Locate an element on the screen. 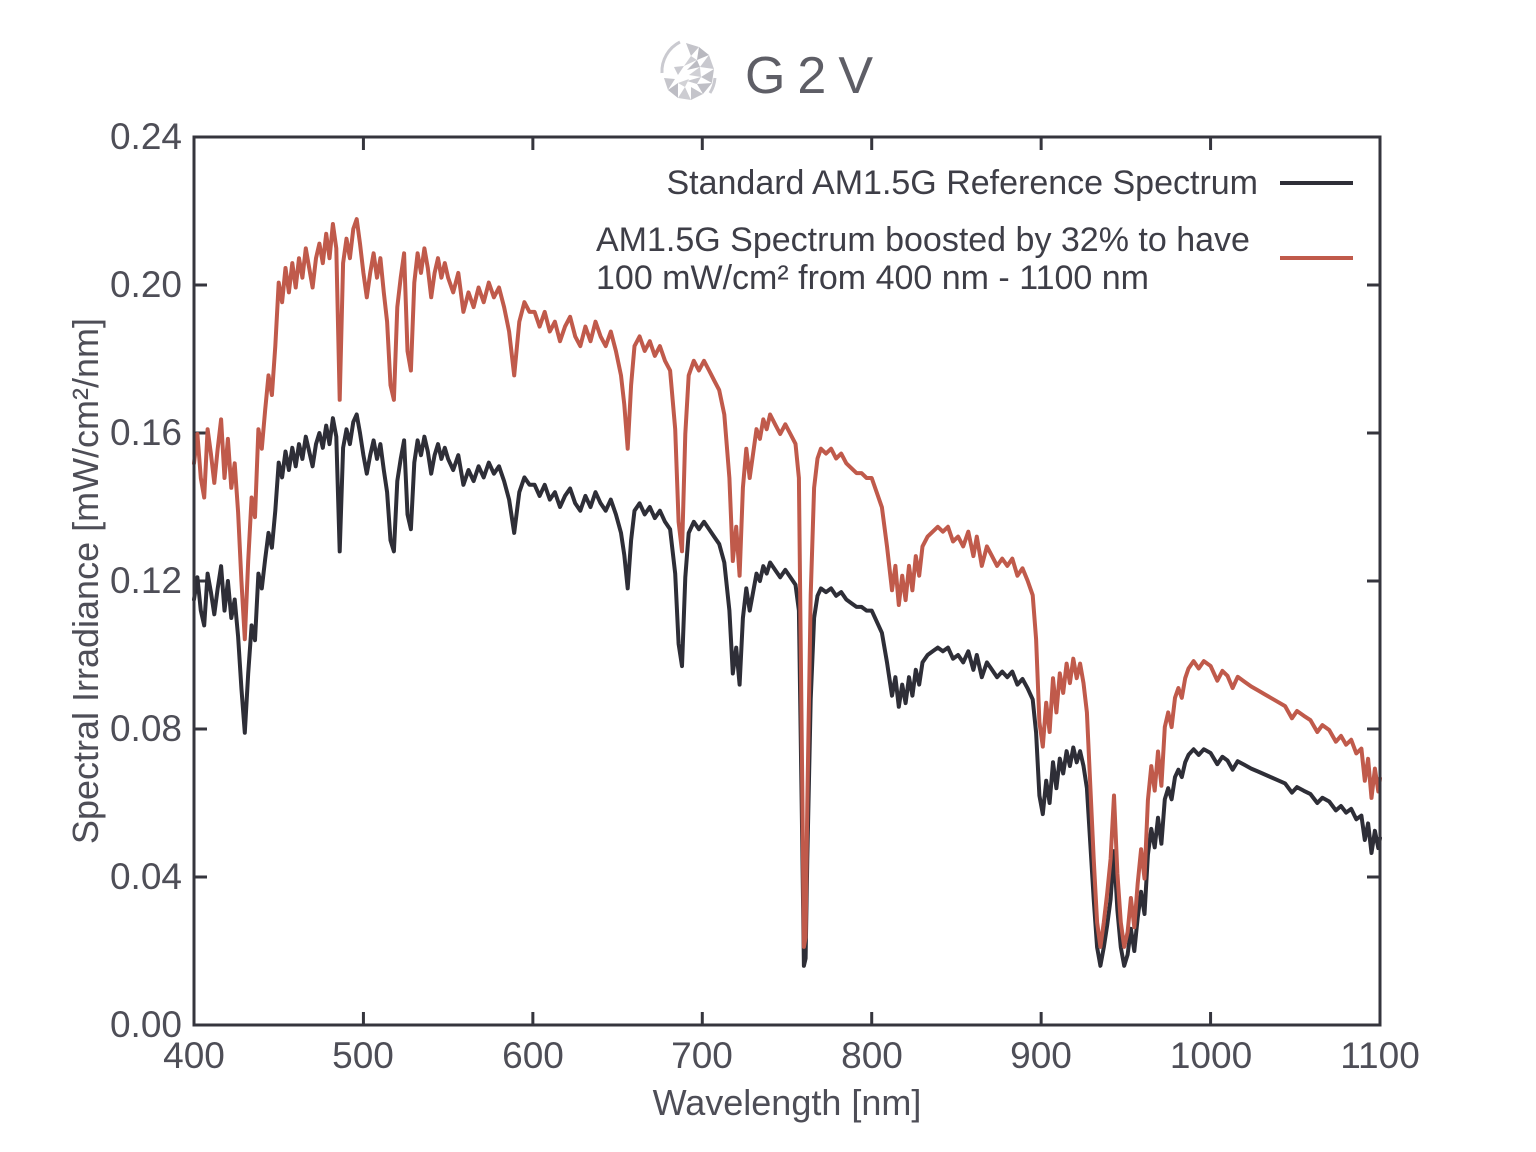  legend-sample-reference is located at coordinates (1316, 183).